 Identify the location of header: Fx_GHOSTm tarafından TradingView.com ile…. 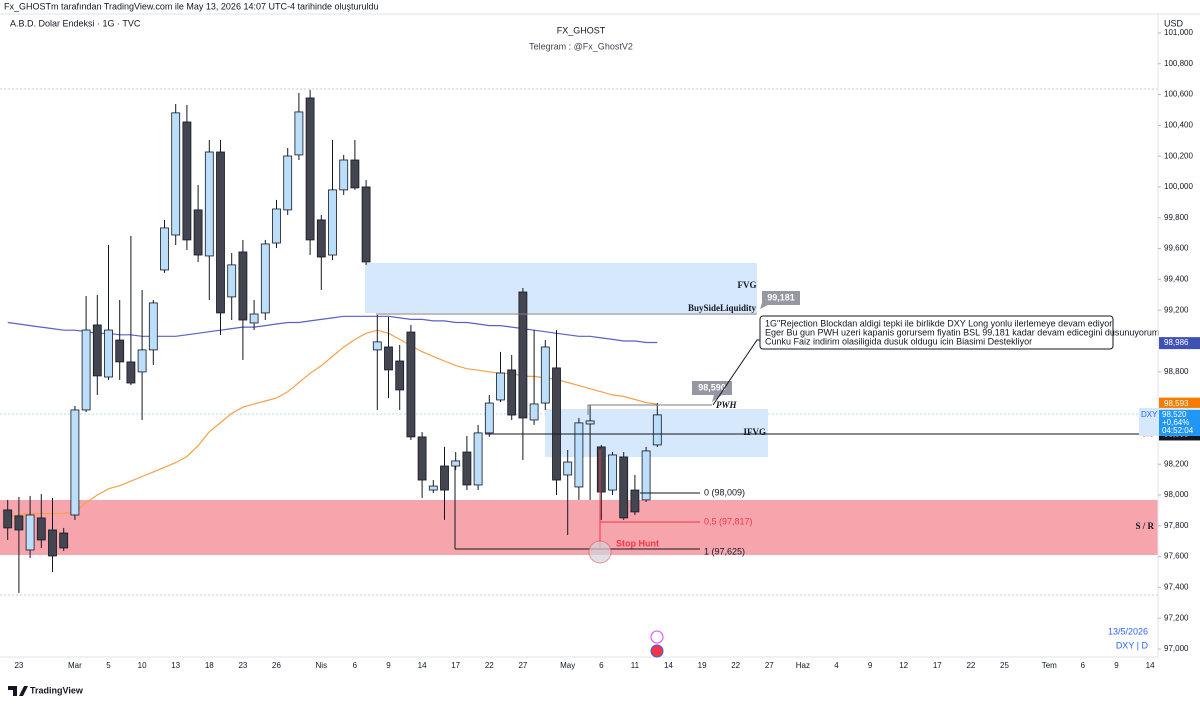
(594, 26).